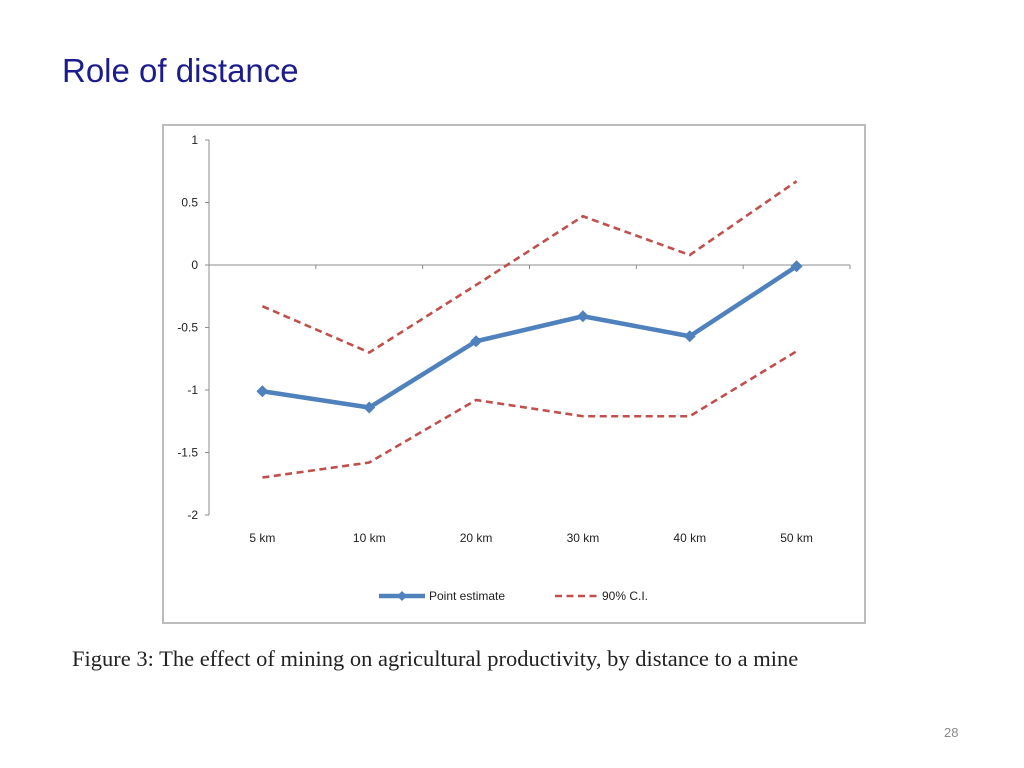  What do you see at coordinates (625, 596) in the screenshot?
I see `legend-ci-label: 90% C.I.` at bounding box center [625, 596].